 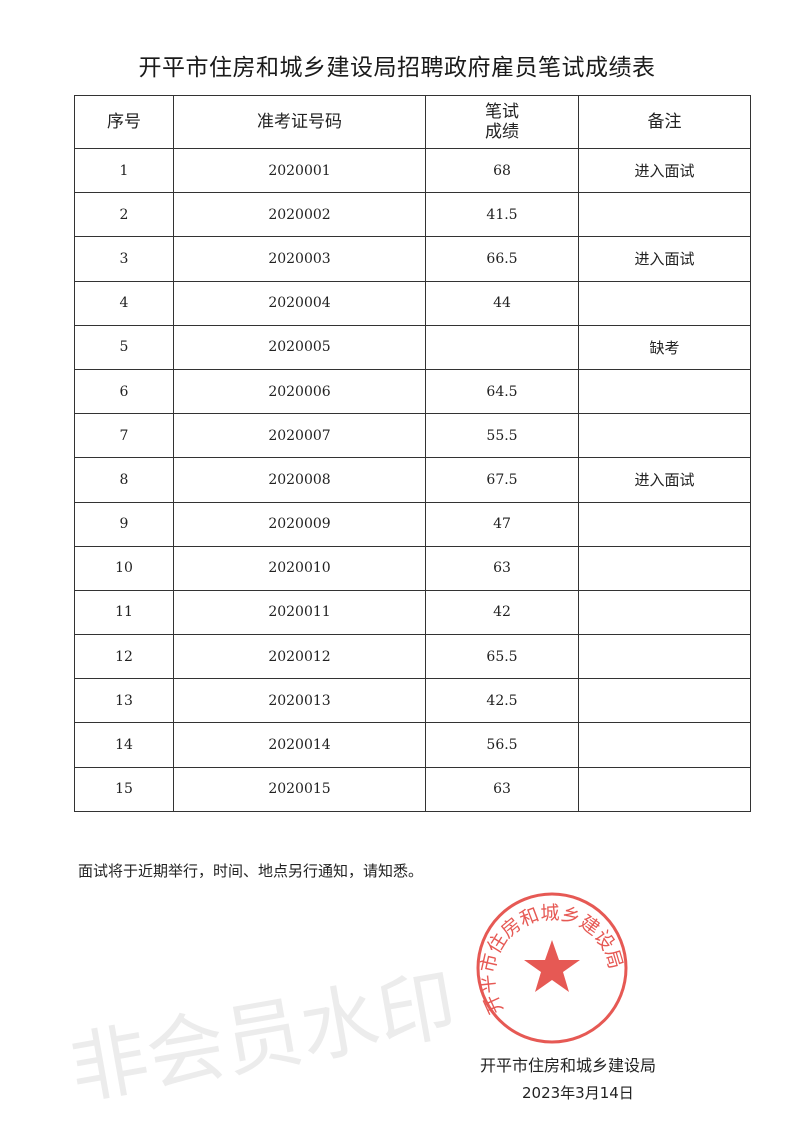 I want to click on table-row: 2 2020002 41.5, so click(x=412, y=215).